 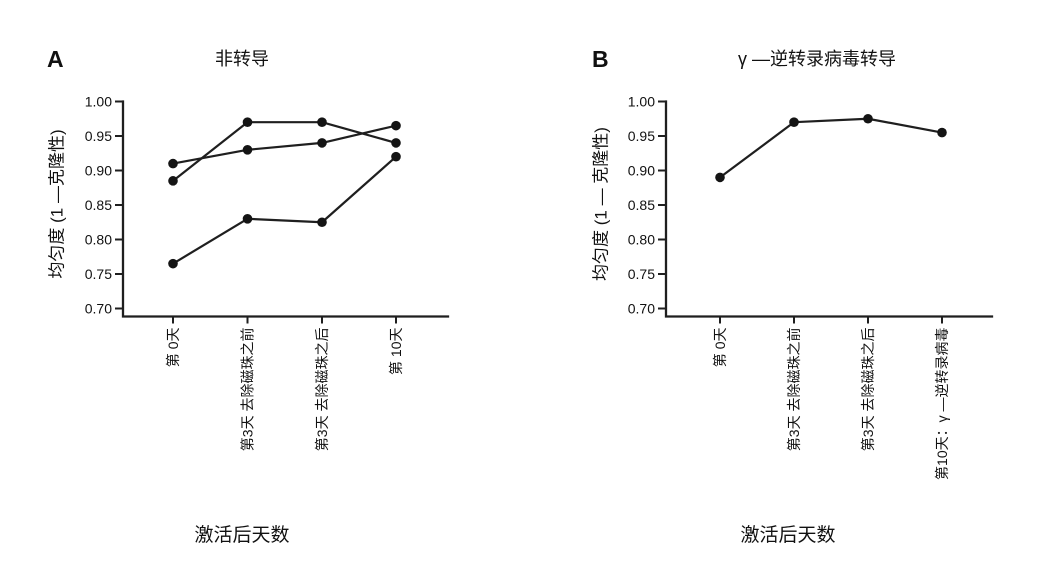 I want to click on panel-a-y-axis-title: 均匀度 (1 —克隆性), so click(x=57, y=204).